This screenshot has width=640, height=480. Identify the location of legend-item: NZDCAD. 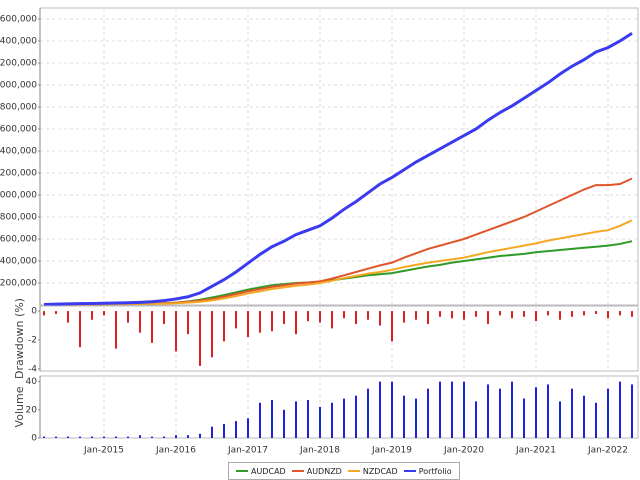
(372, 471).